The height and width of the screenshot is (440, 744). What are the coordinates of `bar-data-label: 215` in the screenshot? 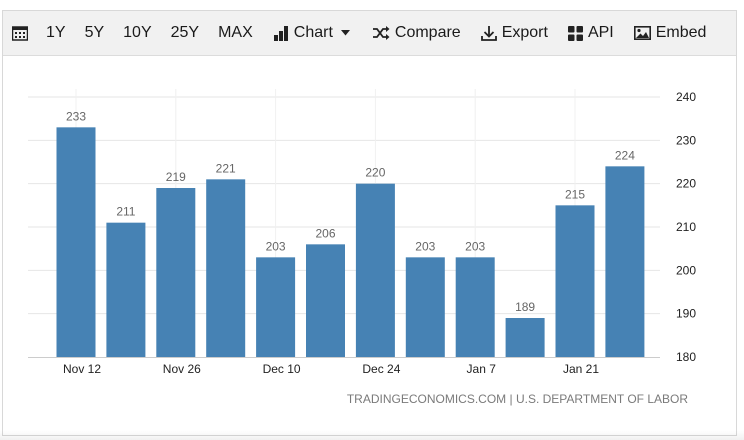 It's located at (575, 194).